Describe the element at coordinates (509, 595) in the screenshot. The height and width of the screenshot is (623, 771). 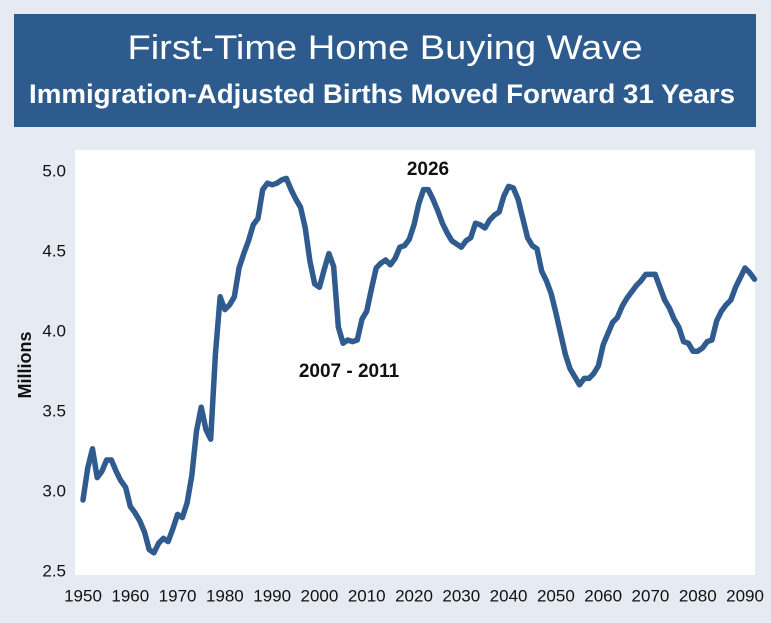
I see `x-tick-label: 2040` at that location.